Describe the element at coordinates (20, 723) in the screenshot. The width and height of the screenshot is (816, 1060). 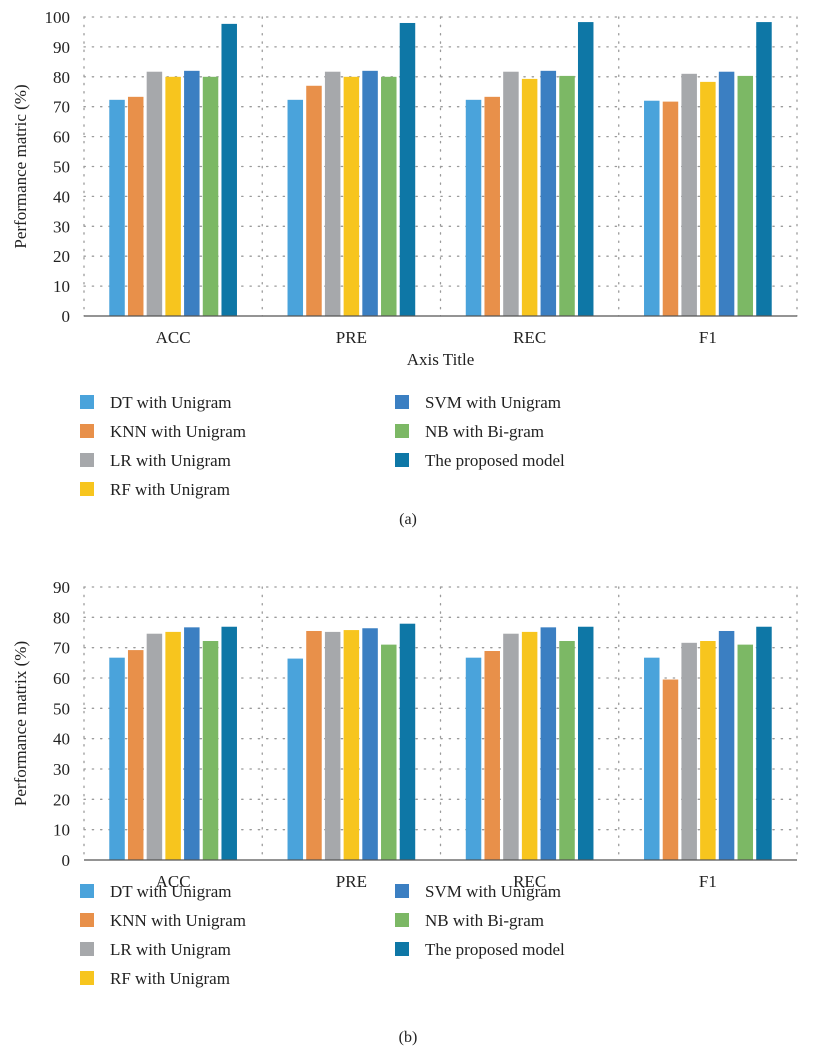
I see `y-axis-title: Performance matrix (%)` at that location.